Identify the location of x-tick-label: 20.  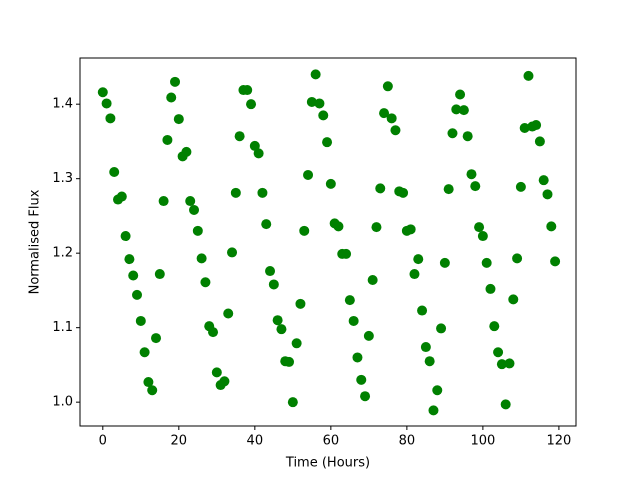
(179, 441).